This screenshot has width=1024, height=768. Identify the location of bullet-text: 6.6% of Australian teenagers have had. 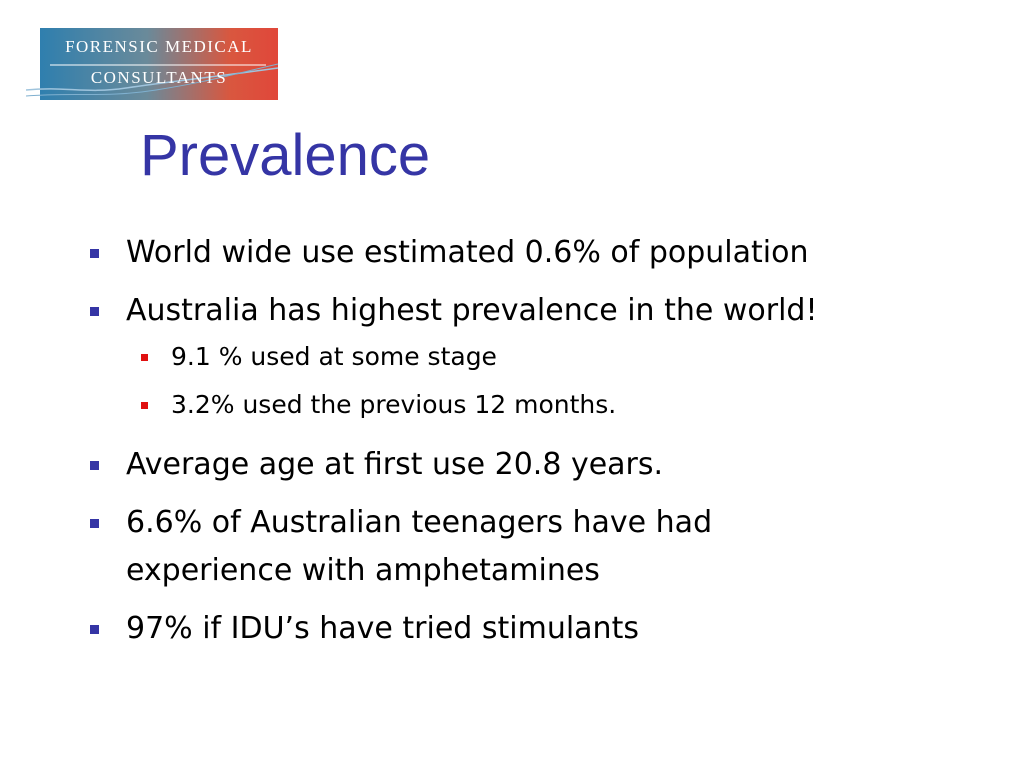
(419, 522).